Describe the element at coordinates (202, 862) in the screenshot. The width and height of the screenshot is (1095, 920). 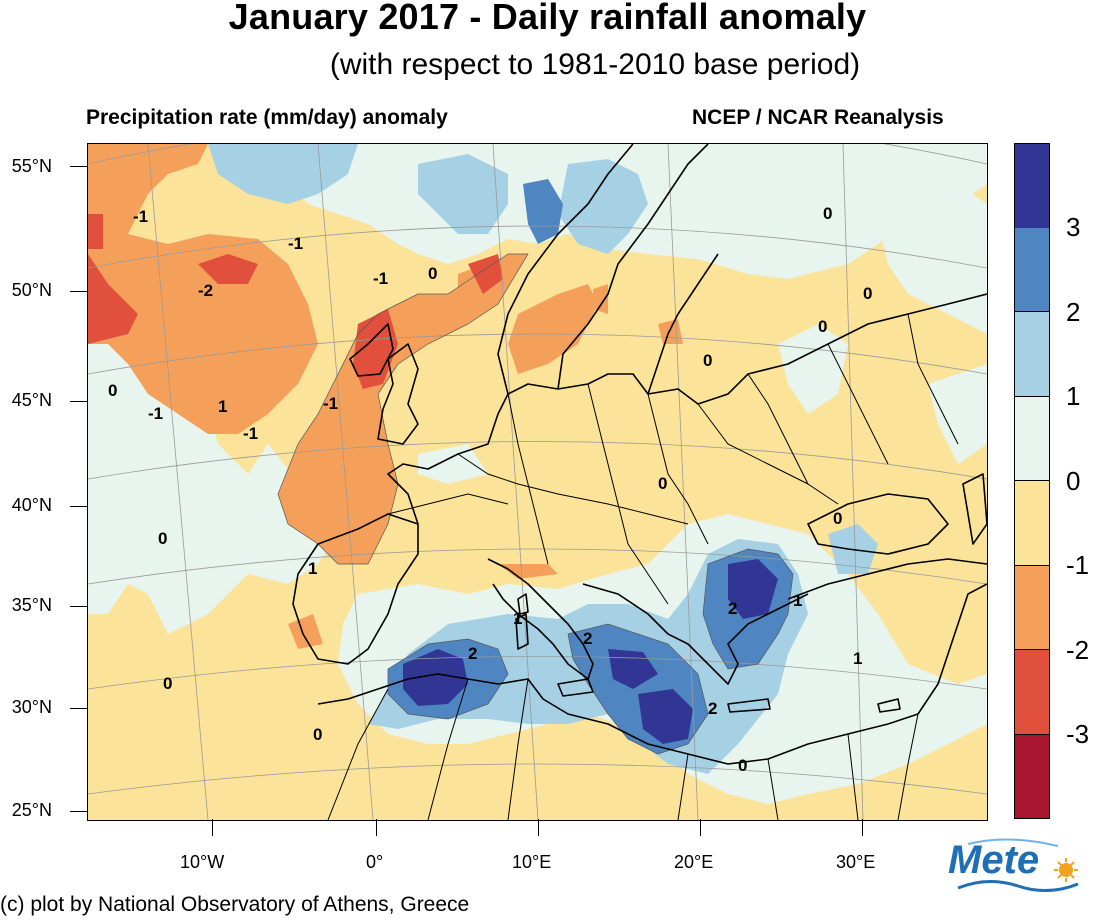
I see `lon-label-10w: 10°W` at that location.